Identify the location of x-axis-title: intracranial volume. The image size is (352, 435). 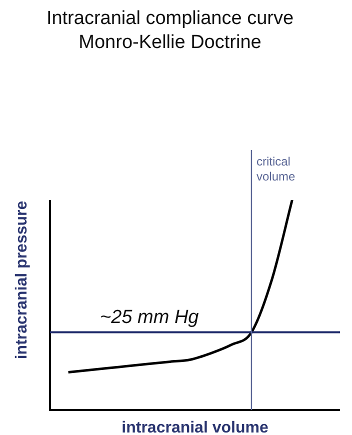
(195, 427).